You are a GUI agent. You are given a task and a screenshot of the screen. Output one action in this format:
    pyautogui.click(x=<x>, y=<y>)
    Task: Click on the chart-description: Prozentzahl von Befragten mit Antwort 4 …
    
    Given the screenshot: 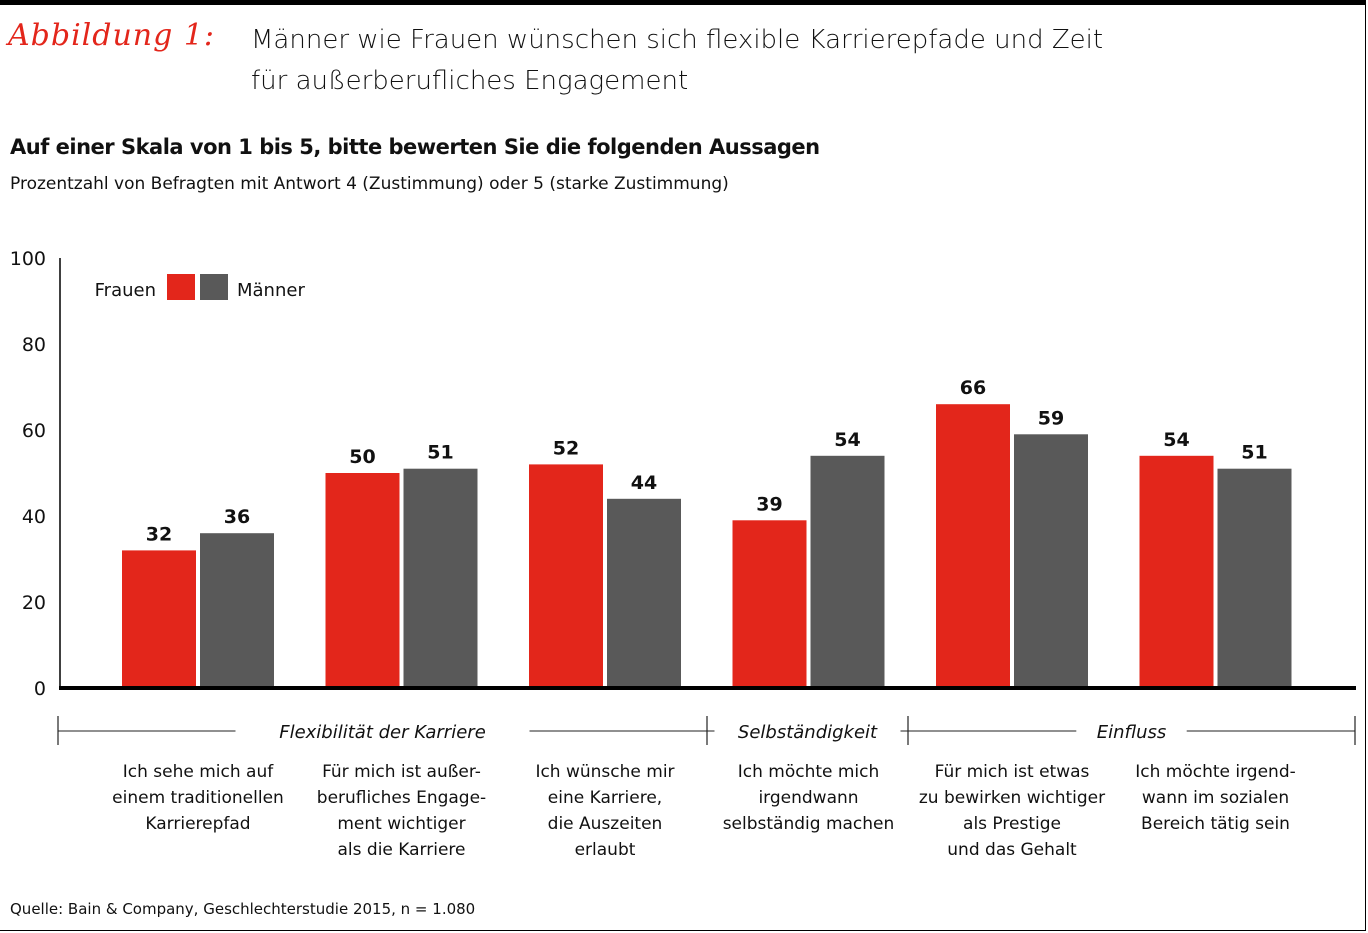 What is the action you would take?
    pyautogui.click(x=369, y=184)
    